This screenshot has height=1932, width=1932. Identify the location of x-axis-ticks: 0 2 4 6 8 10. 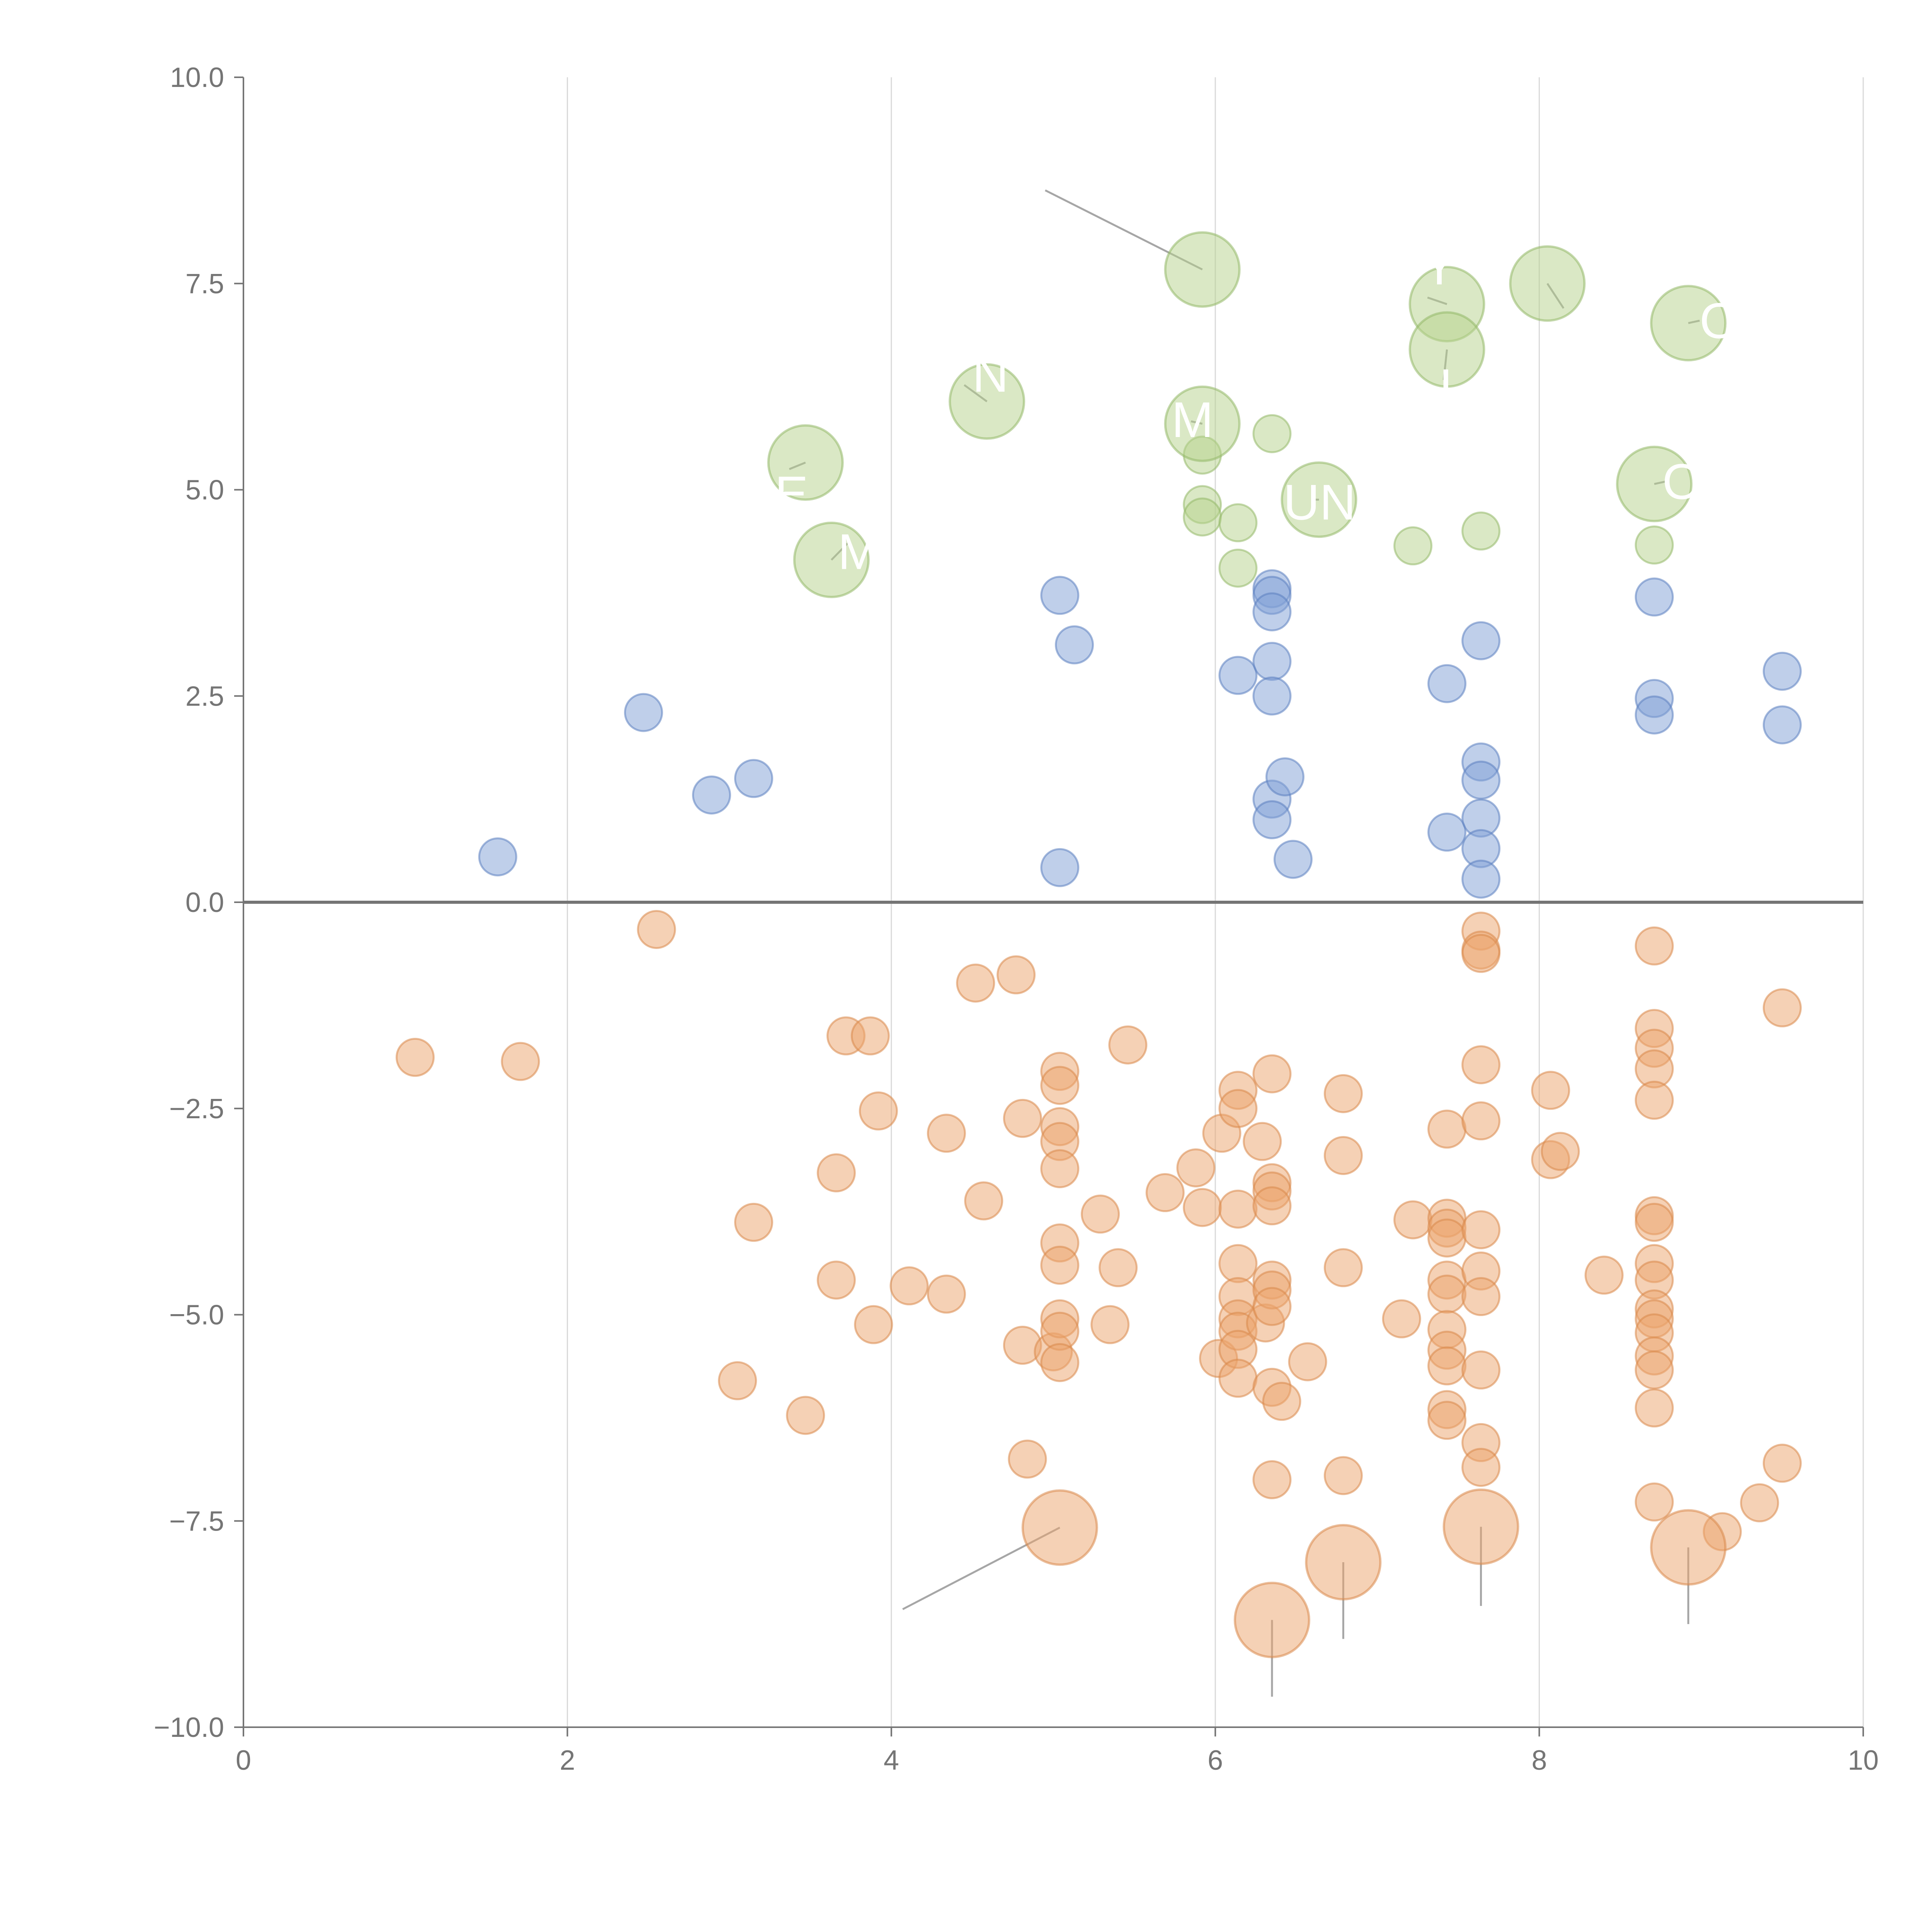
(1057, 1752).